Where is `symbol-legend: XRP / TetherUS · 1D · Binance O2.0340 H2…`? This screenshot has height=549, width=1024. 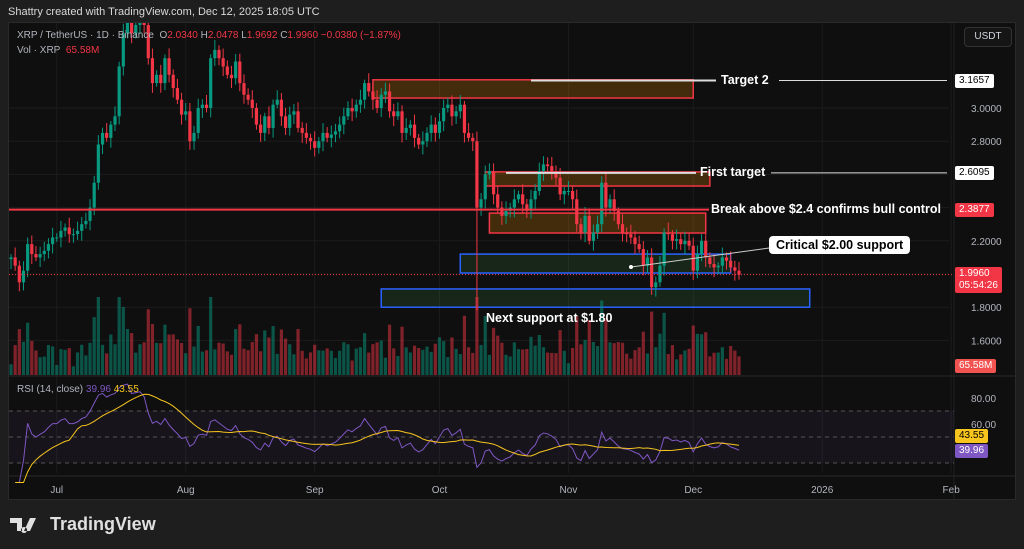 symbol-legend: XRP / TetherUS · 1D · Binance O2.0340 H2… is located at coordinates (209, 35).